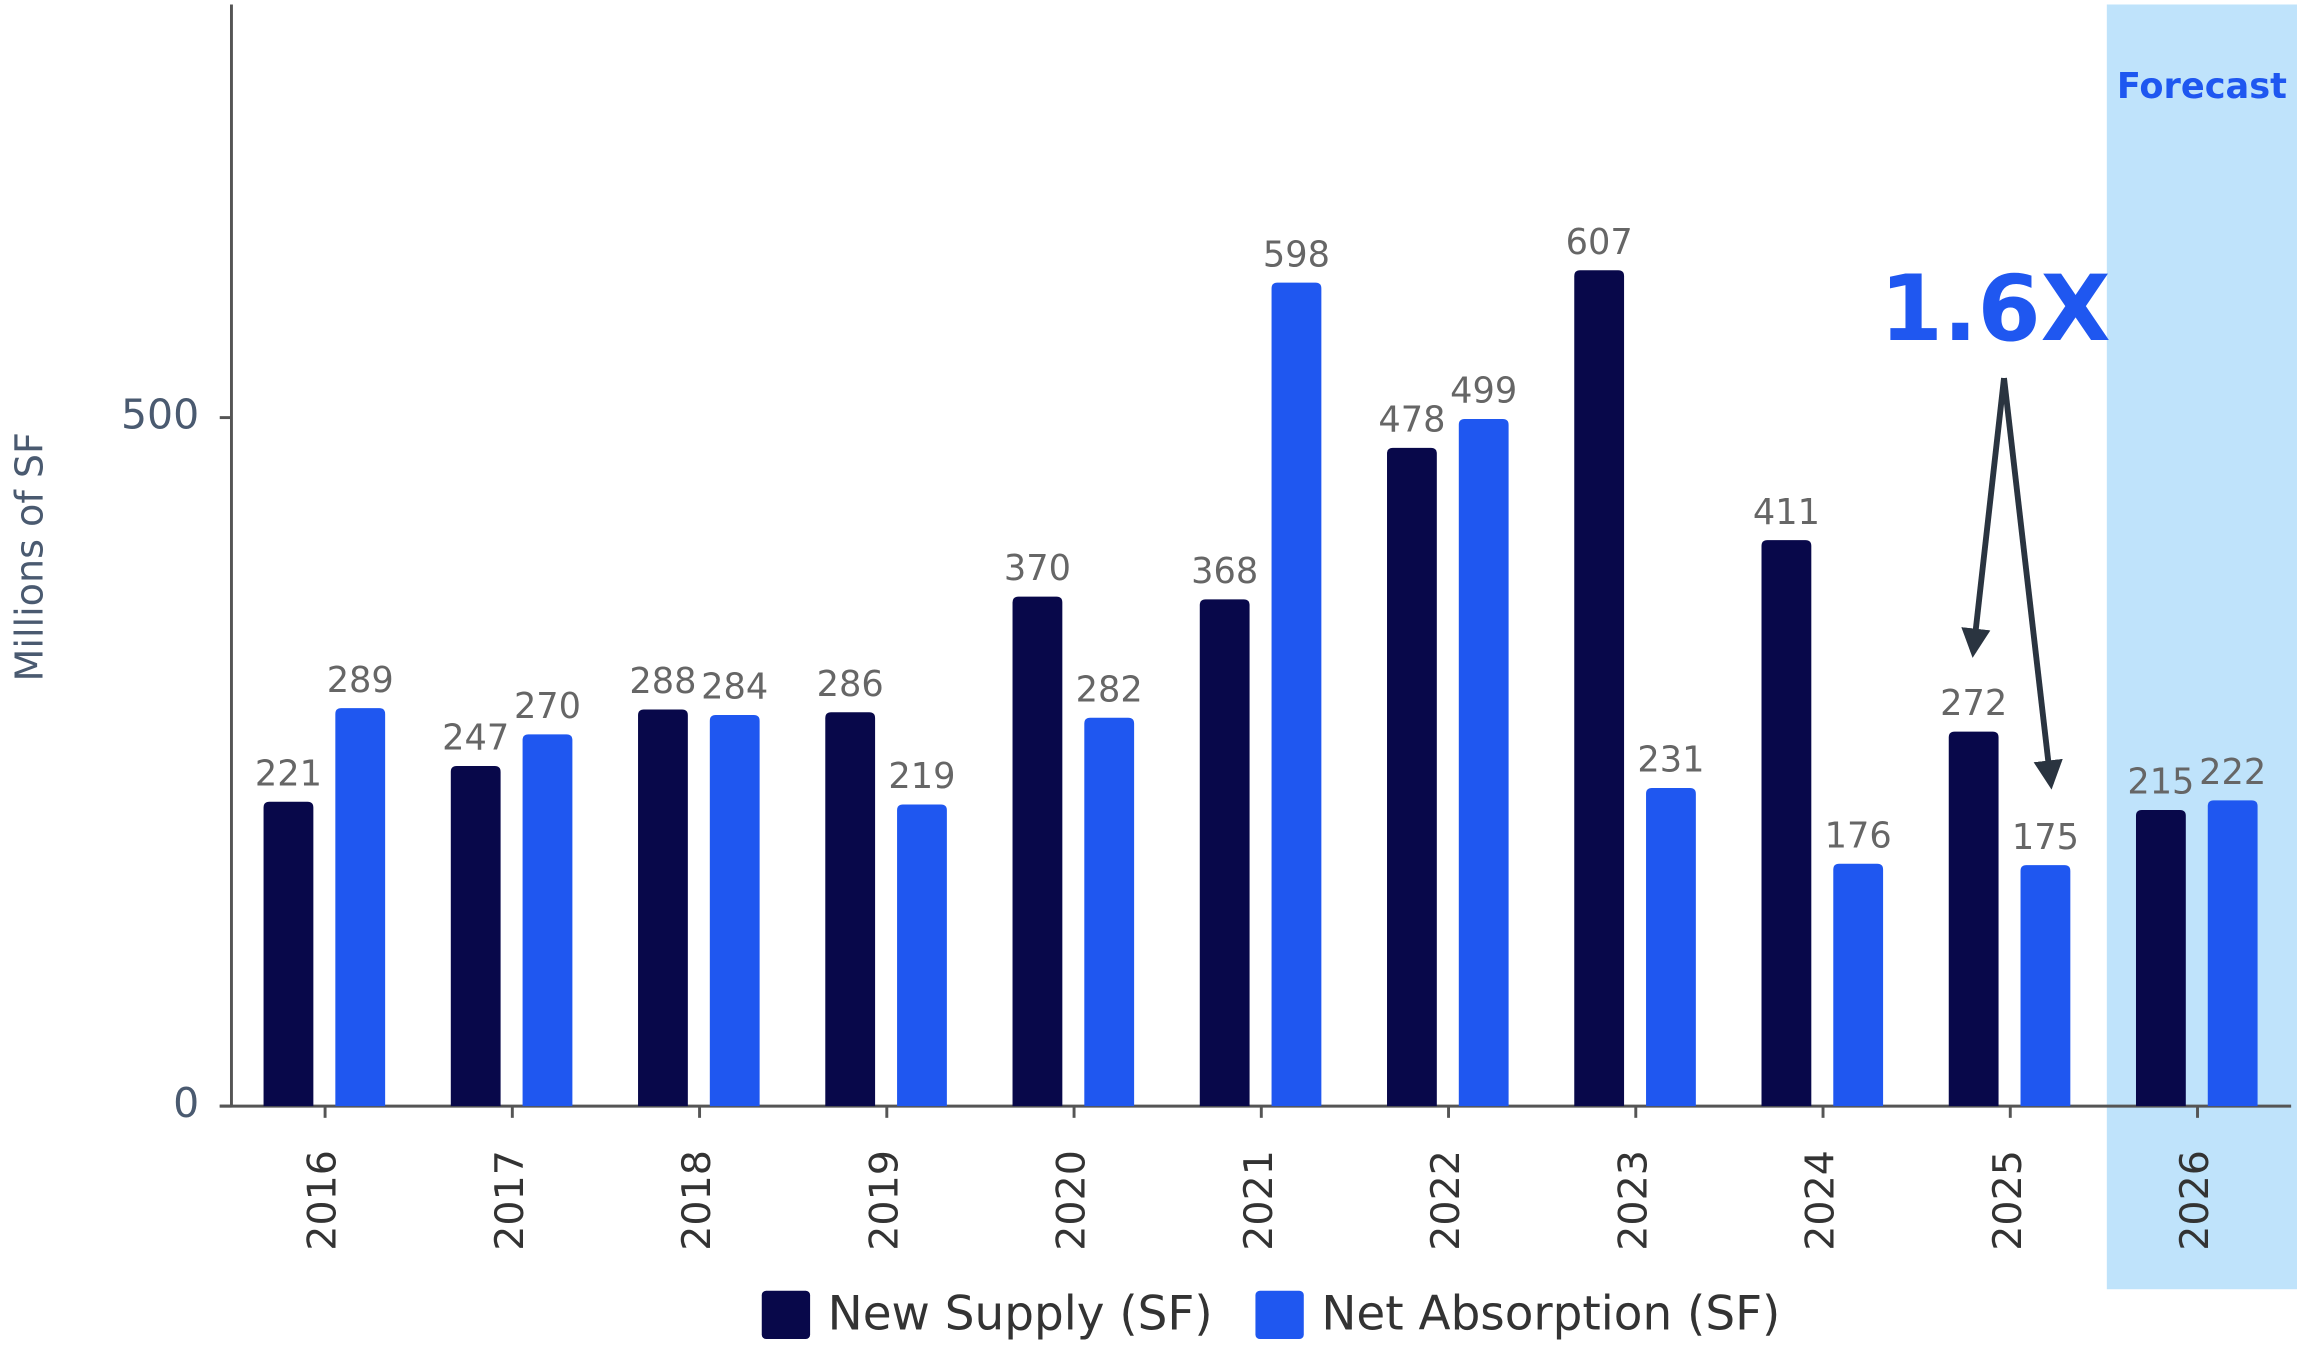 The height and width of the screenshot is (1345, 2297). Describe the element at coordinates (1483, 391) in the screenshot. I see `value-label: 499` at that location.